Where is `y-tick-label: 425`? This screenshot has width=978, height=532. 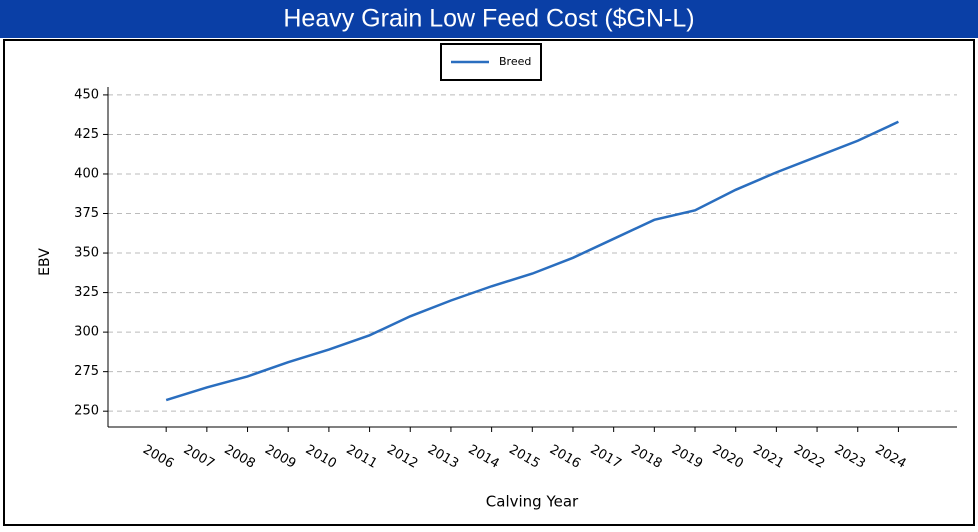
y-tick-label: 425 is located at coordinates (86, 134).